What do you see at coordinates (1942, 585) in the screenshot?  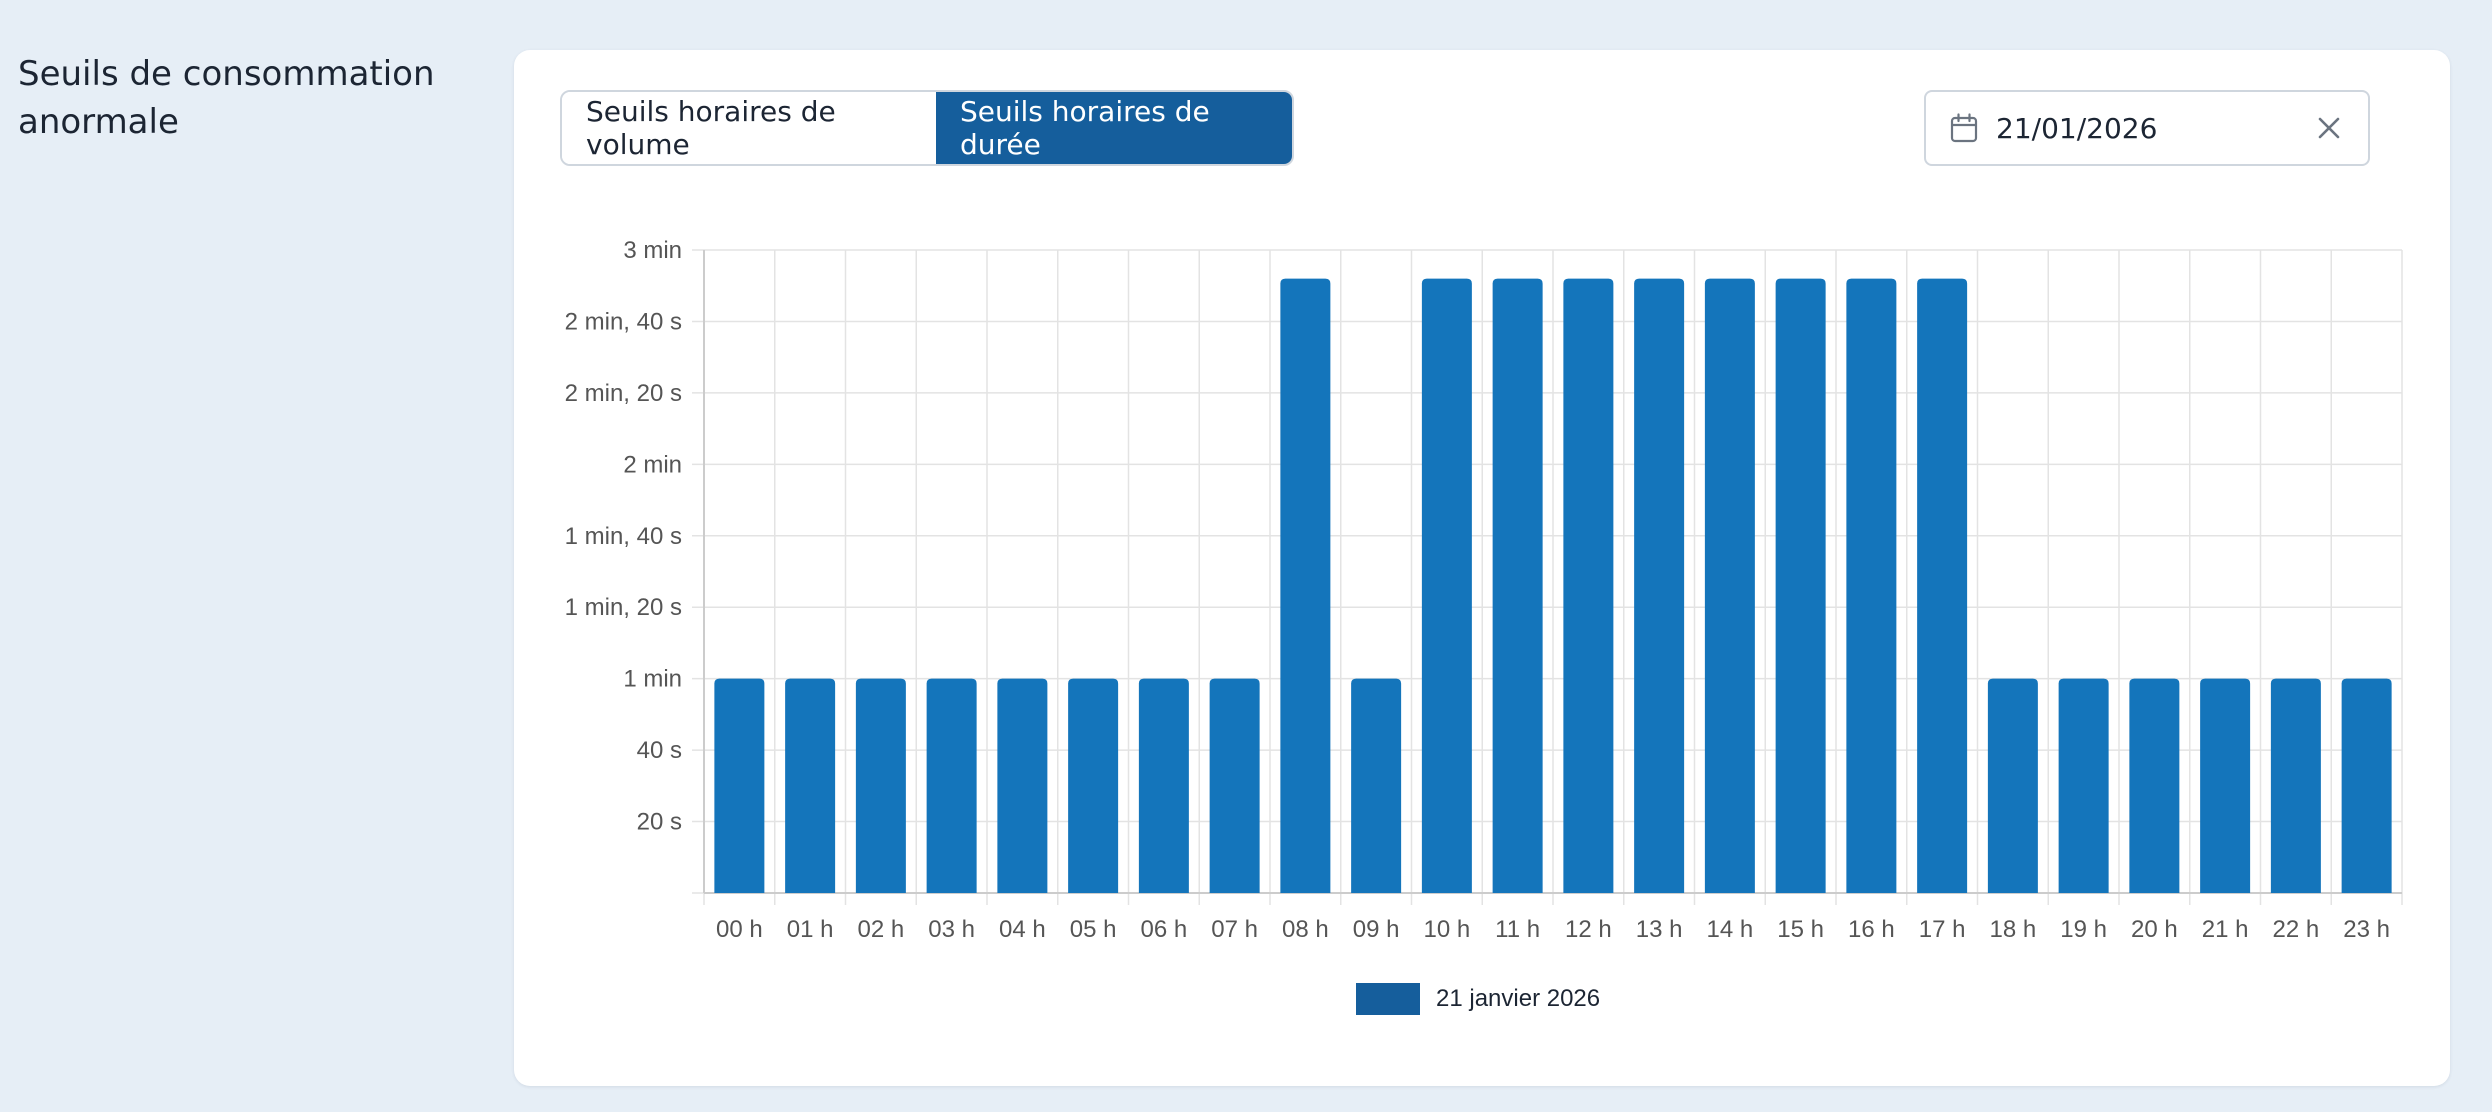 I see `bar-17h` at bounding box center [1942, 585].